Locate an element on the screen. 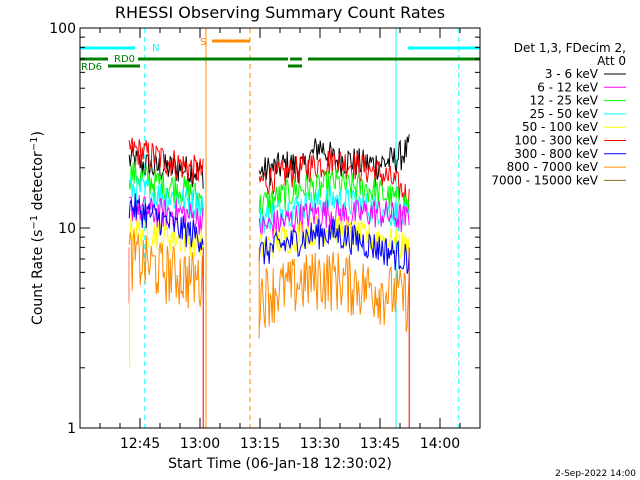  x-tick-label-0: 12:45 is located at coordinates (140, 444).